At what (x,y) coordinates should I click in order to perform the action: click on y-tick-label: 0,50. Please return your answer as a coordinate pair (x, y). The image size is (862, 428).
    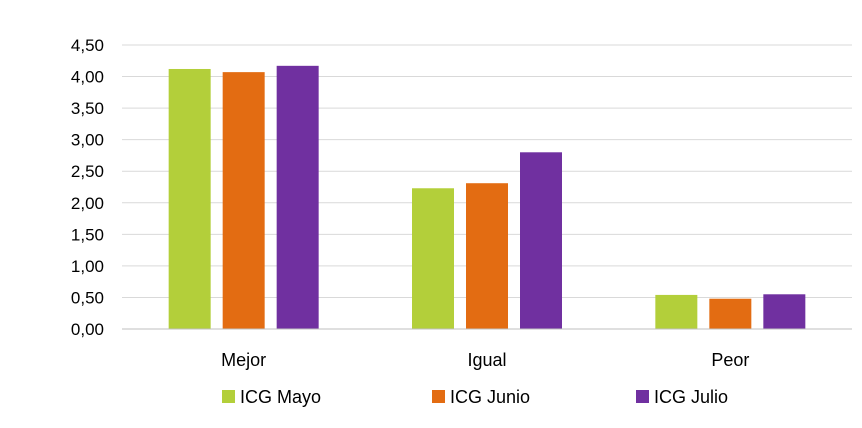
    Looking at the image, I should click on (87, 297).